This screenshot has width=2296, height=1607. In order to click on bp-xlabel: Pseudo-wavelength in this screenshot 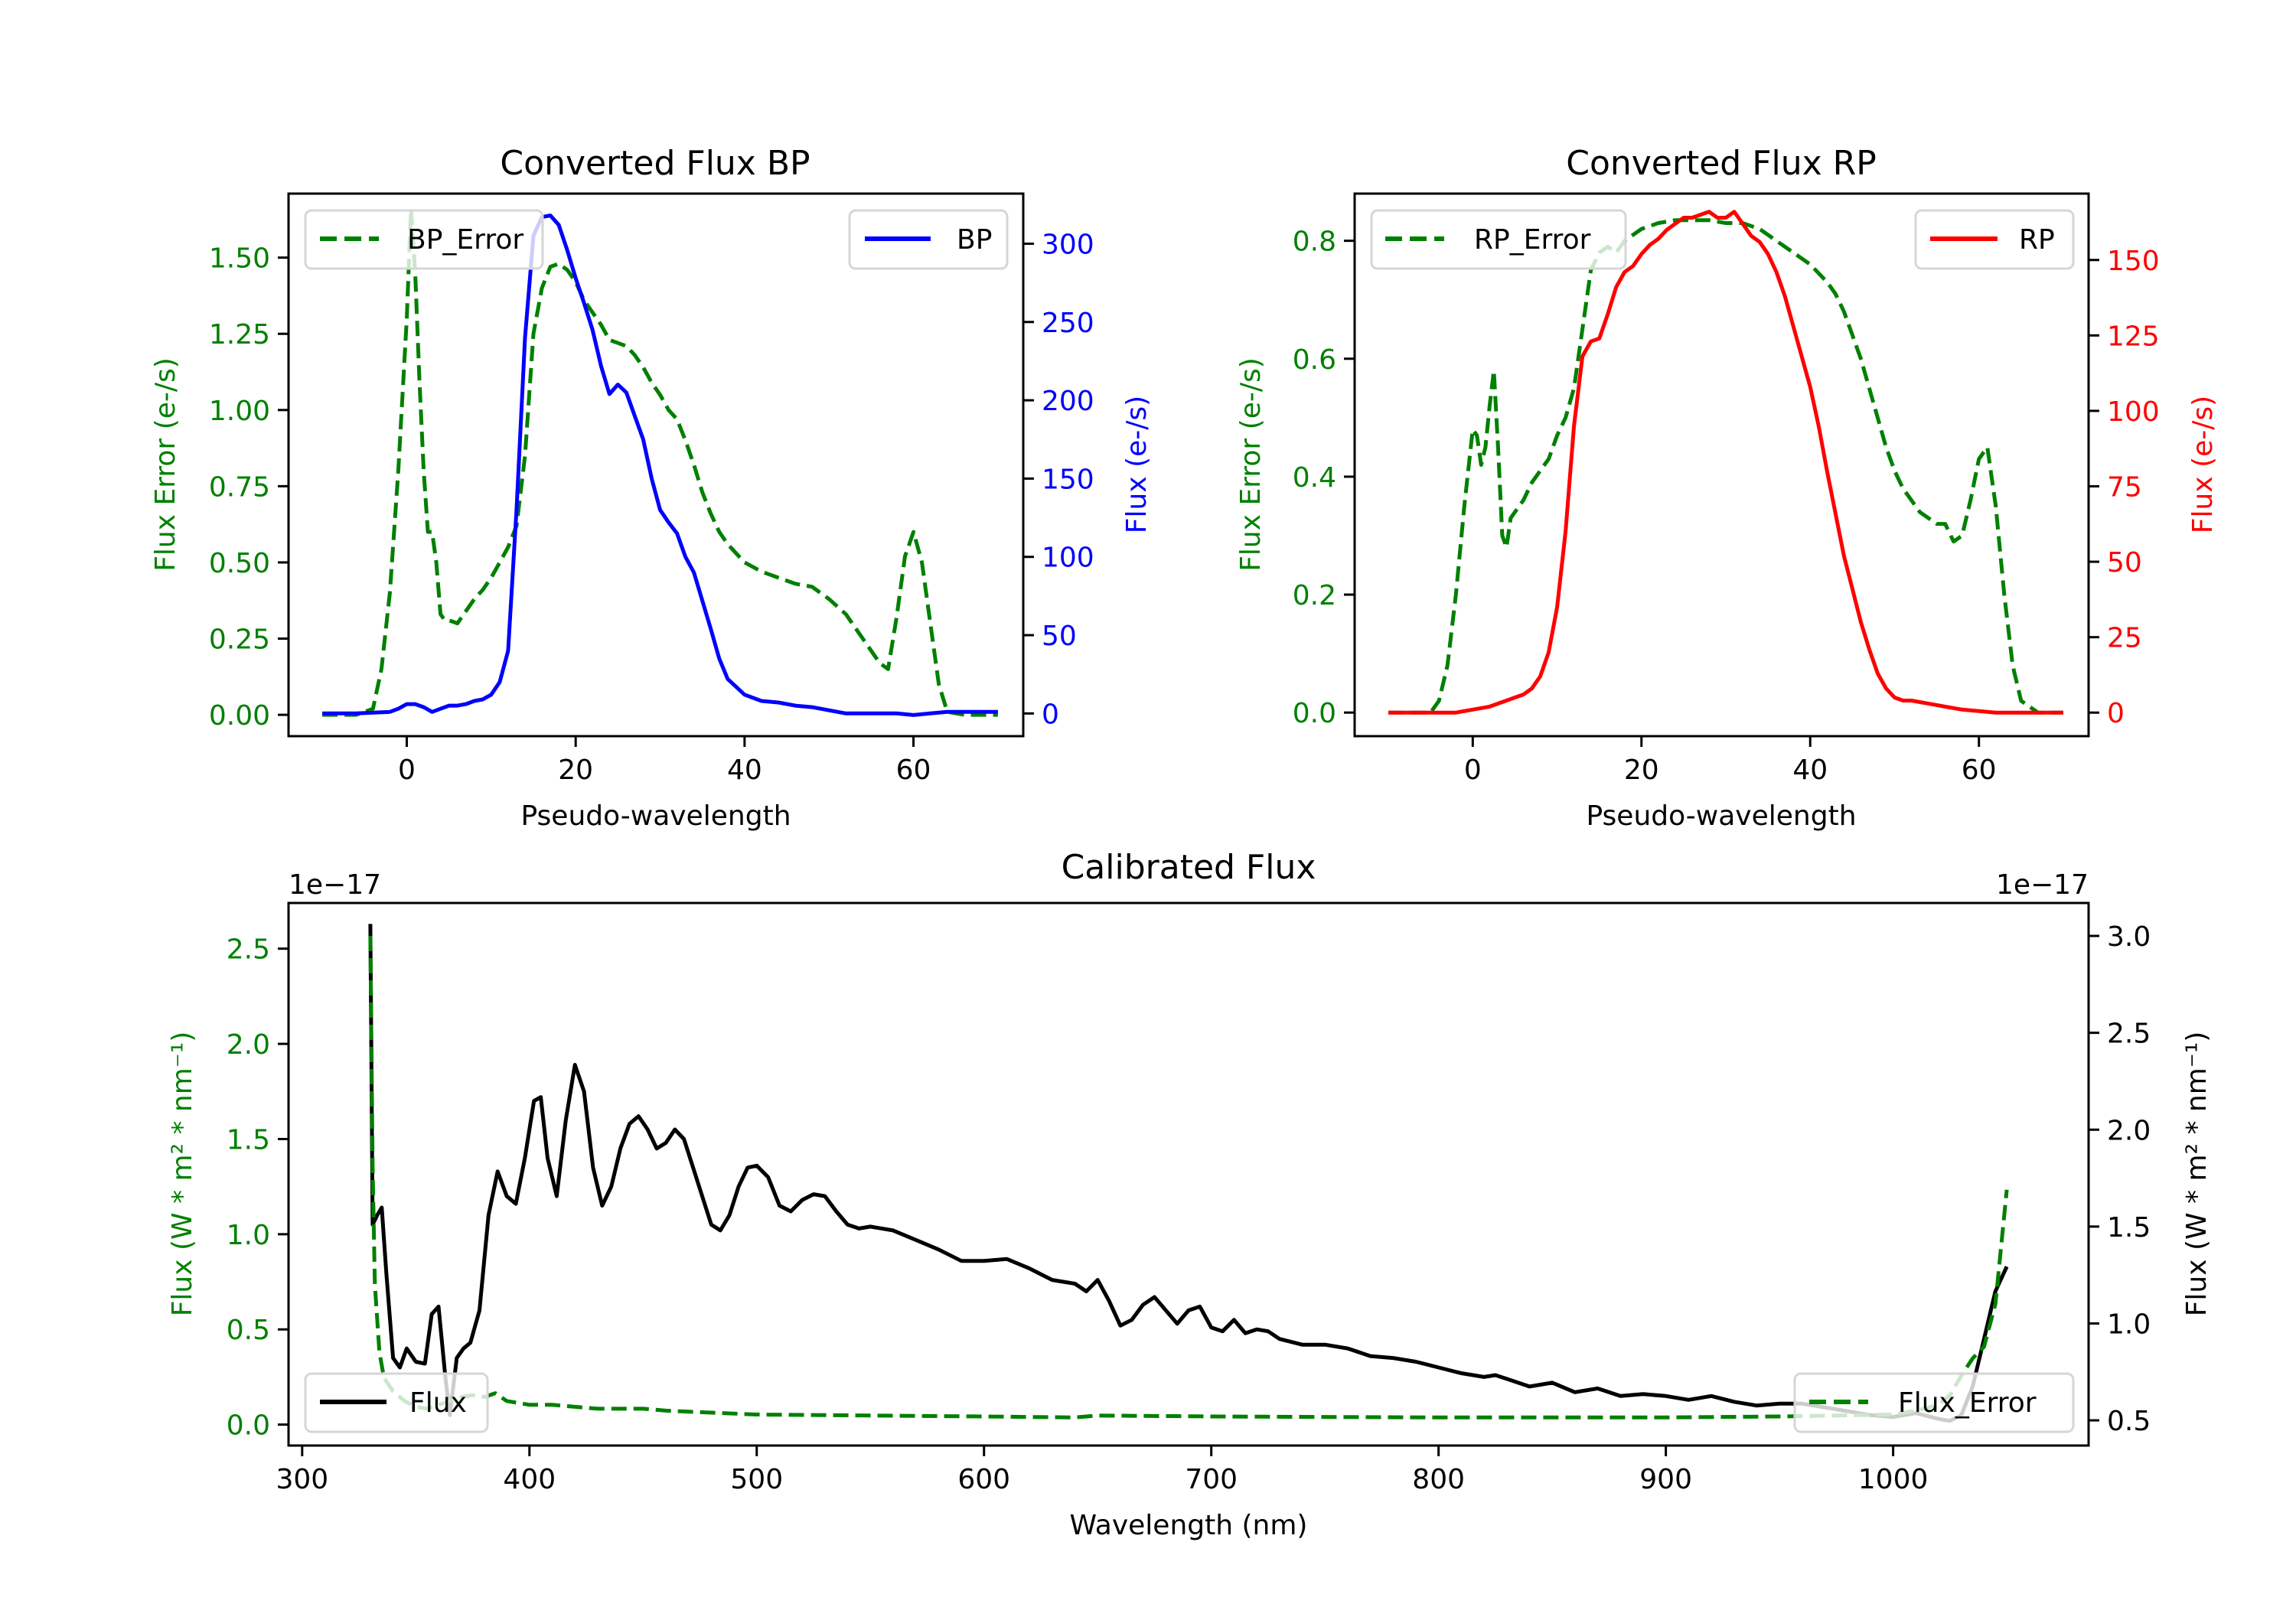, I will do `click(655, 816)`.